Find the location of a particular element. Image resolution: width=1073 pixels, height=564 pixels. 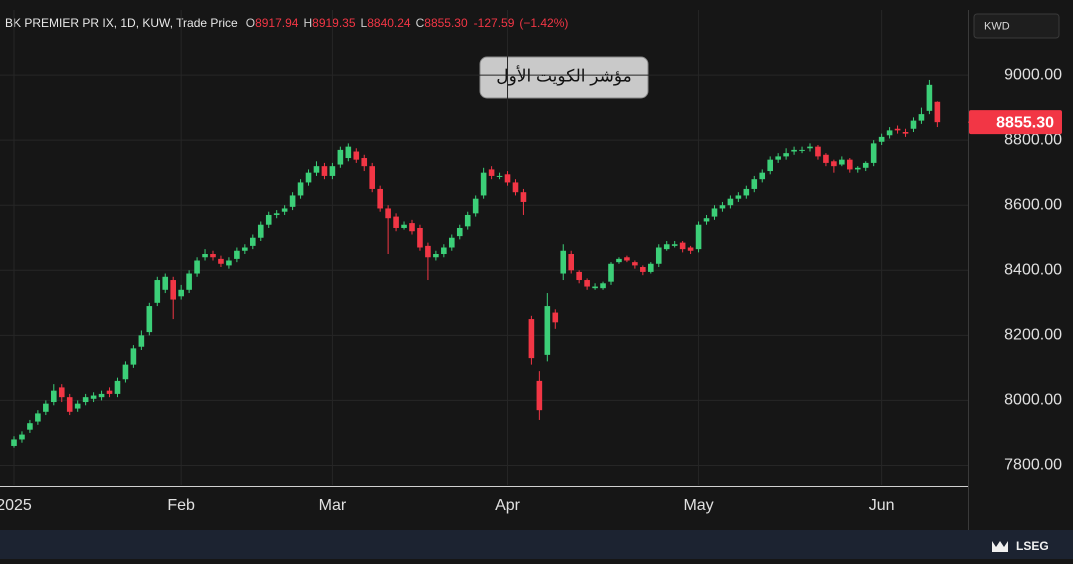

annotation-box is located at coordinates (564, 77).